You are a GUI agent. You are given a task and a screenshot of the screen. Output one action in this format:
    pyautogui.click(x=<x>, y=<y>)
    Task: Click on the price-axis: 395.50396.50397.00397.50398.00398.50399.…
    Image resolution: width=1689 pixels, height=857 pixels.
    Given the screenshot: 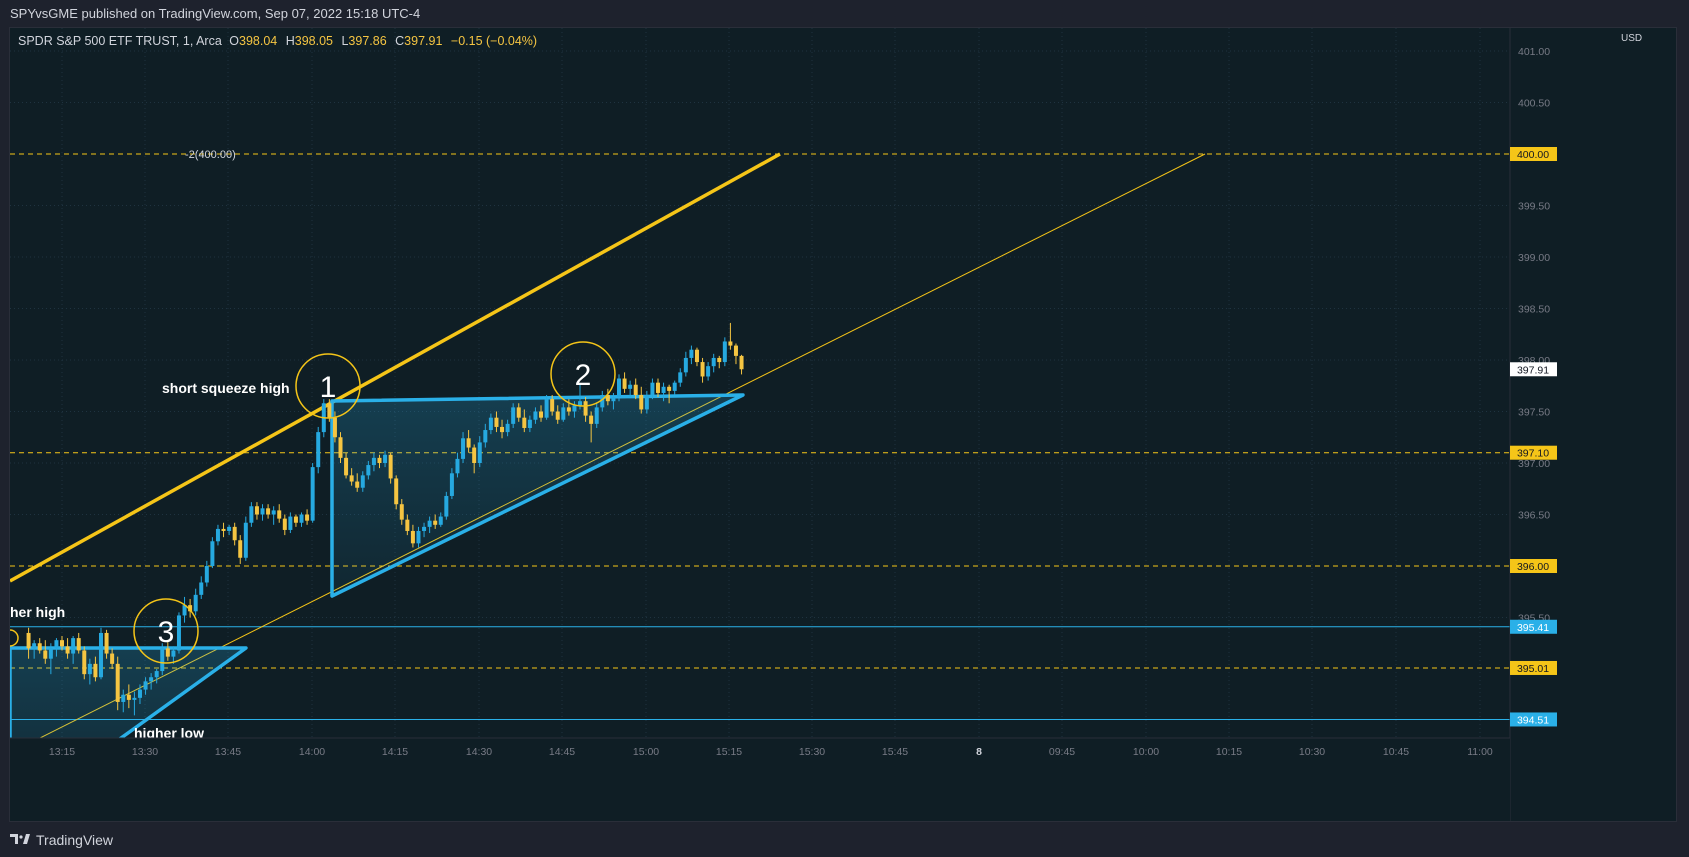 What is the action you would take?
    pyautogui.click(x=1592, y=424)
    